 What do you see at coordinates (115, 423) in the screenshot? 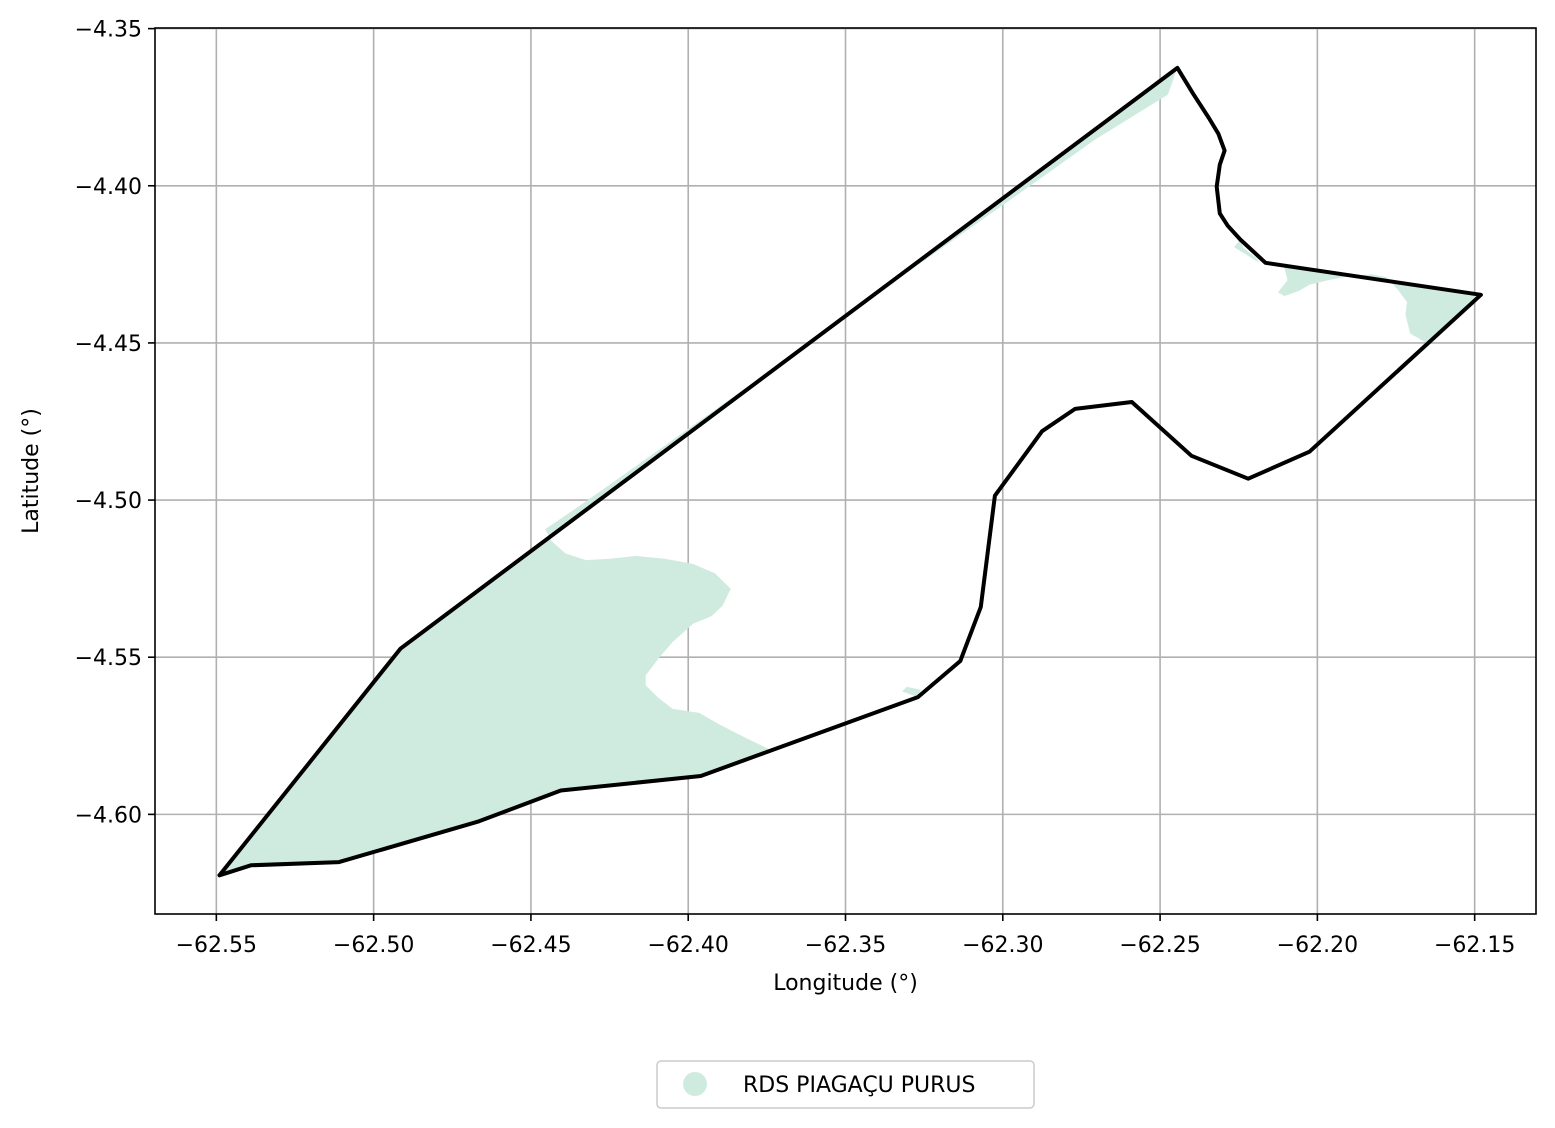
I see `y-axis-ticks: −4.35 −4.40 −4.45 −4.50 −4.55 −4.60` at bounding box center [115, 423].